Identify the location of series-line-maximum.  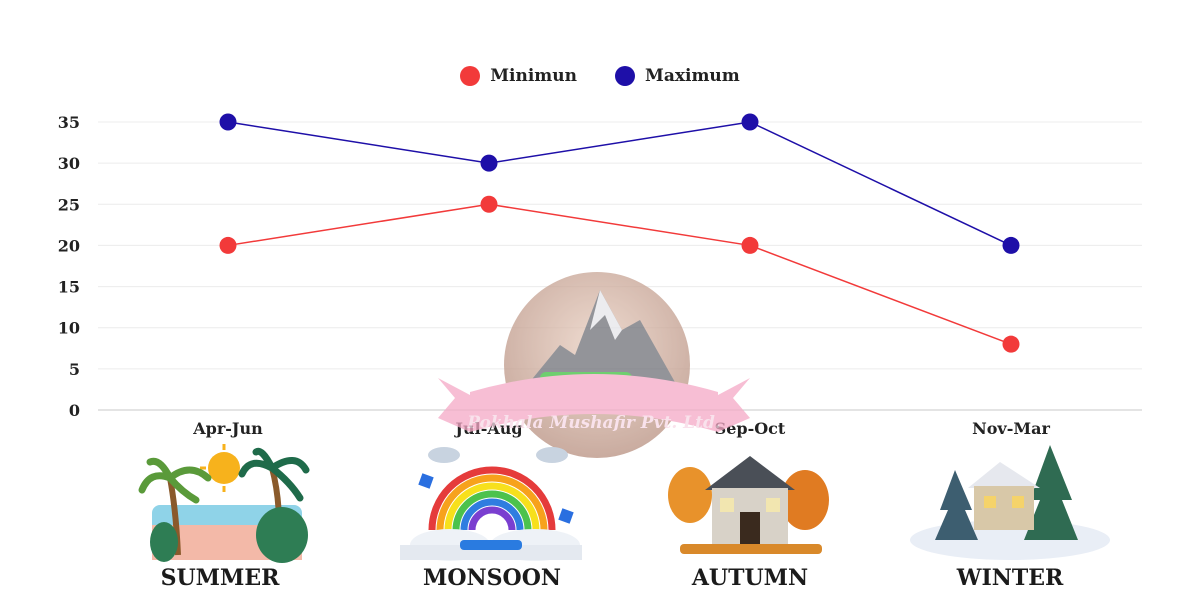
(619, 184).